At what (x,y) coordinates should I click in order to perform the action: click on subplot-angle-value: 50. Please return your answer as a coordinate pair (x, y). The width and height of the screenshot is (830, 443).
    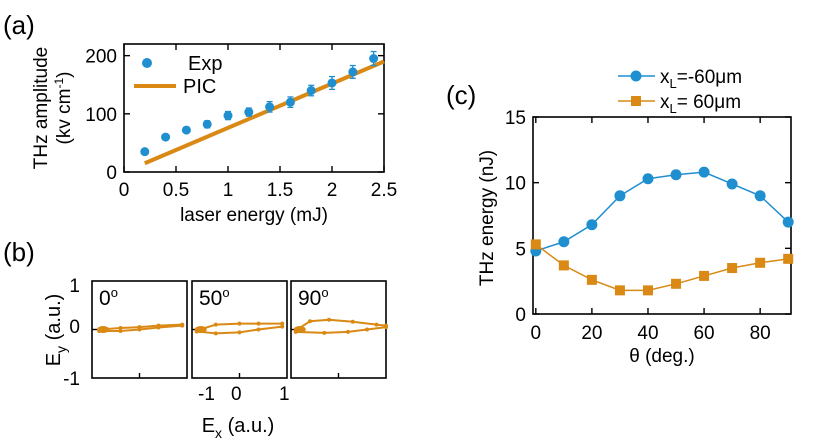
    Looking at the image, I should click on (210, 298).